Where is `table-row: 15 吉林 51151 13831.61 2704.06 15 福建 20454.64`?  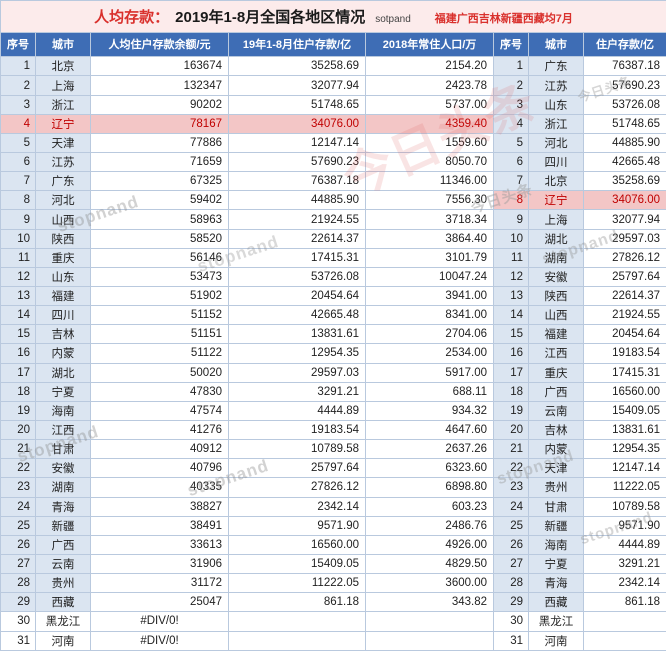
table-row: 15 吉林 51151 13831.61 2704.06 15 福建 20454.64 is located at coordinates (333, 334).